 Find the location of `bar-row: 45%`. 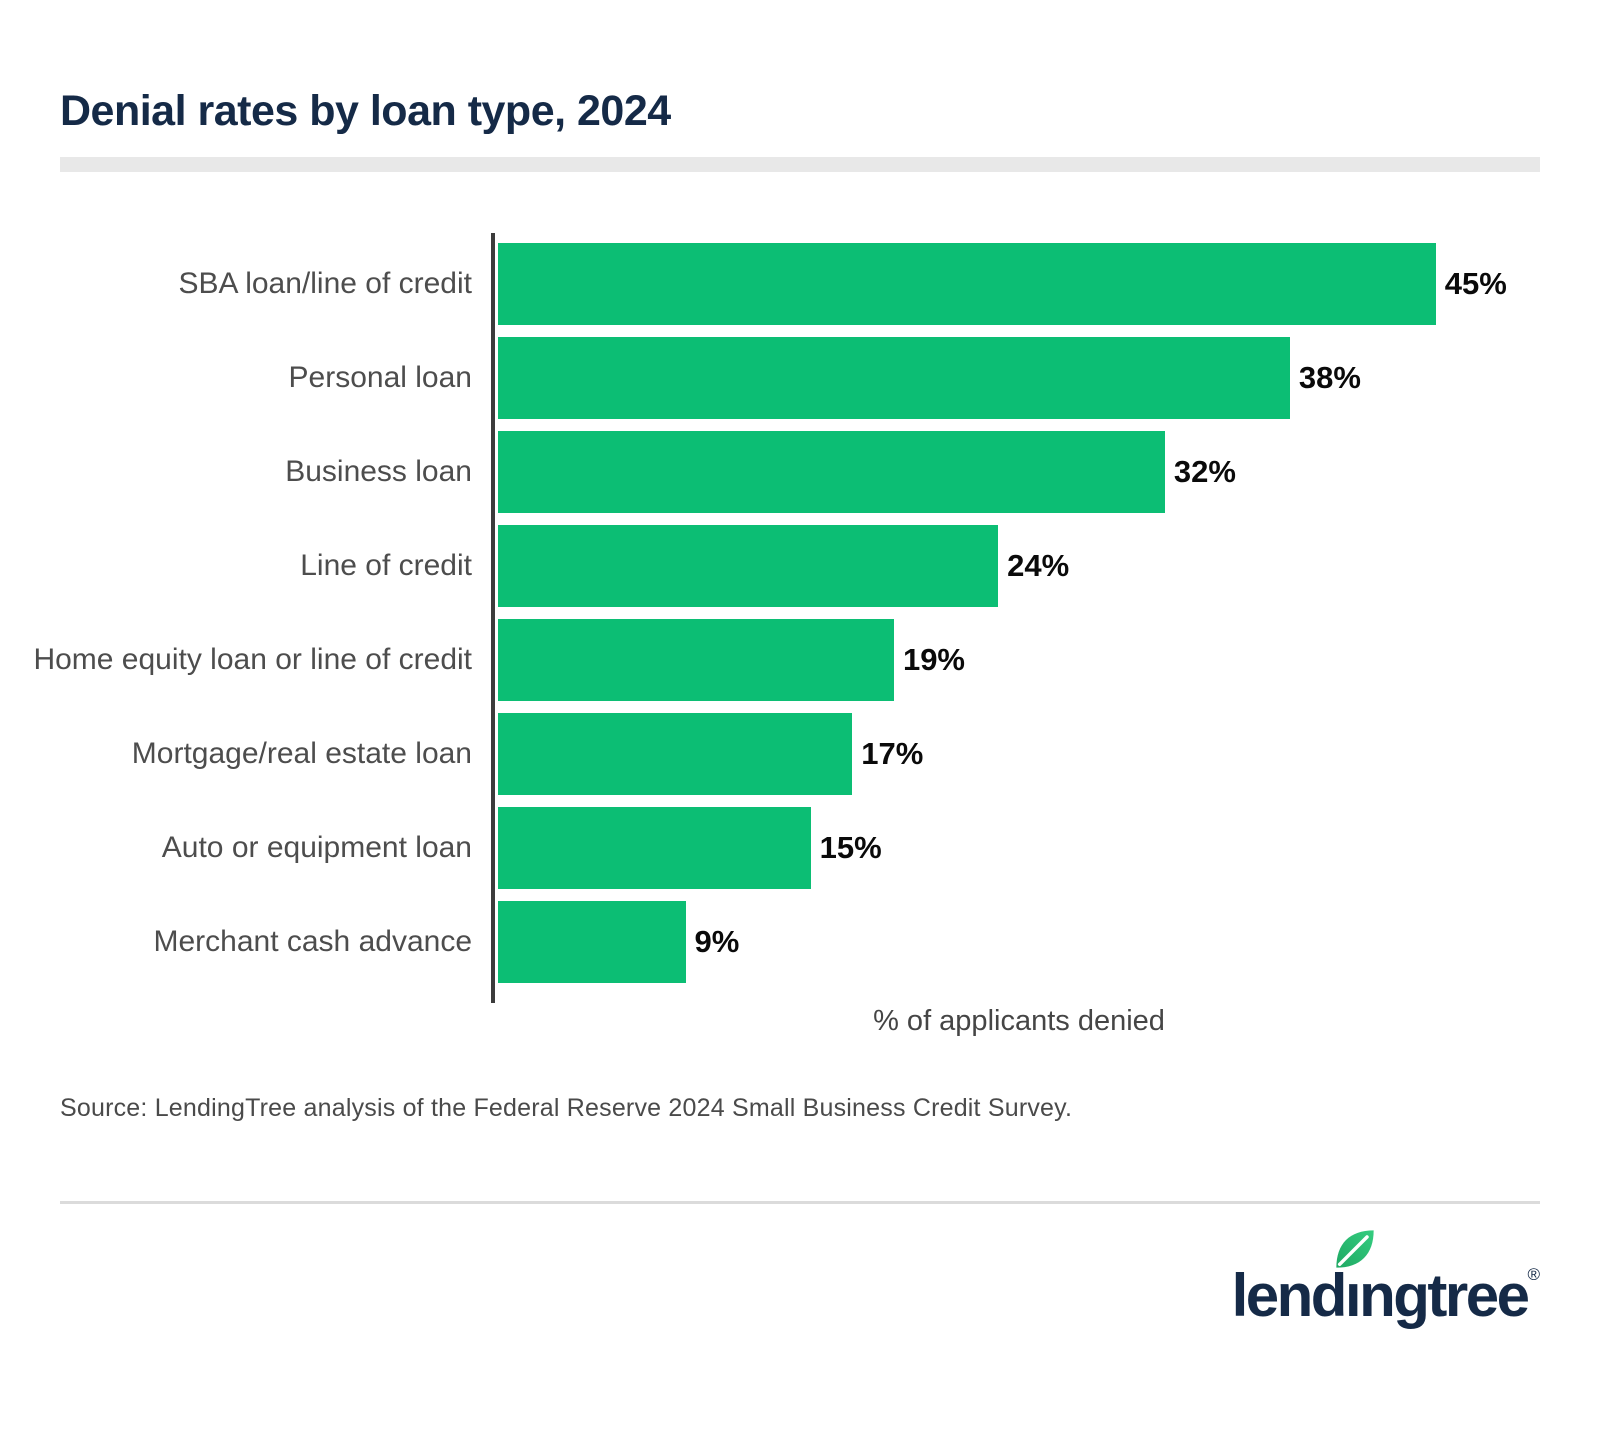

bar-row: 45% is located at coordinates (1019, 284).